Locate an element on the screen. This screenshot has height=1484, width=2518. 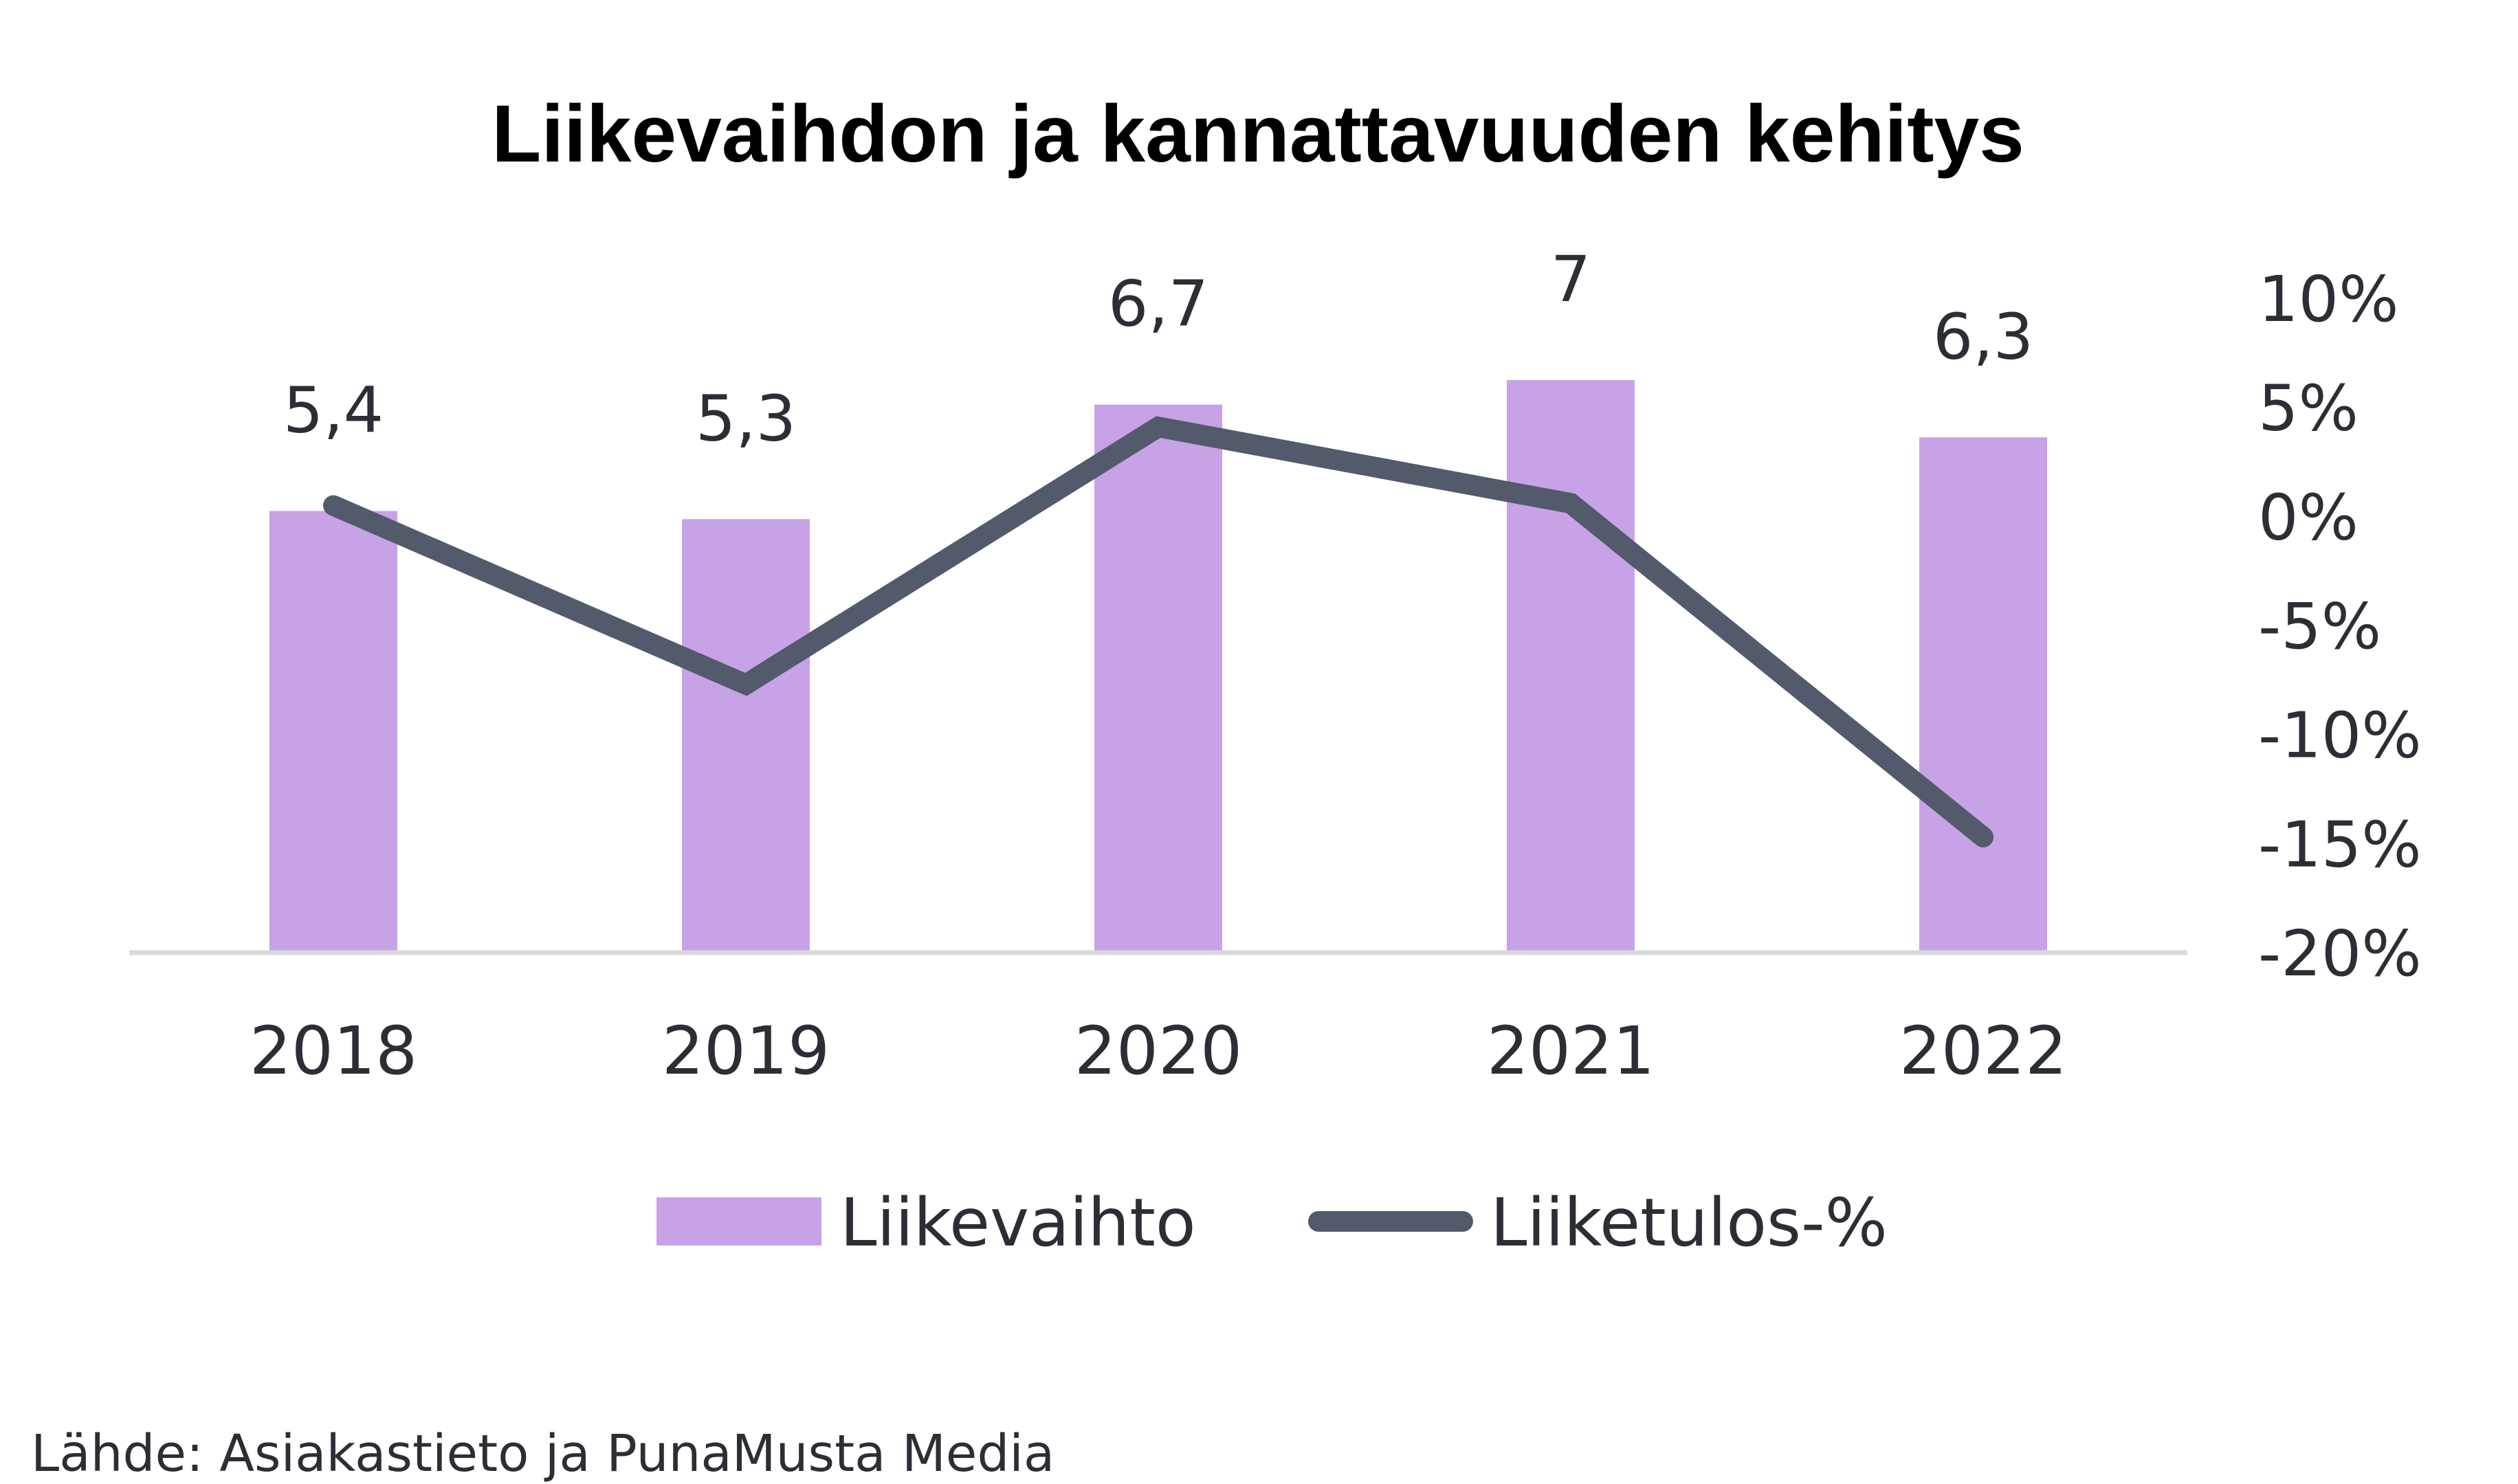
legend-swatch-liikevaihto is located at coordinates (738, 1221).